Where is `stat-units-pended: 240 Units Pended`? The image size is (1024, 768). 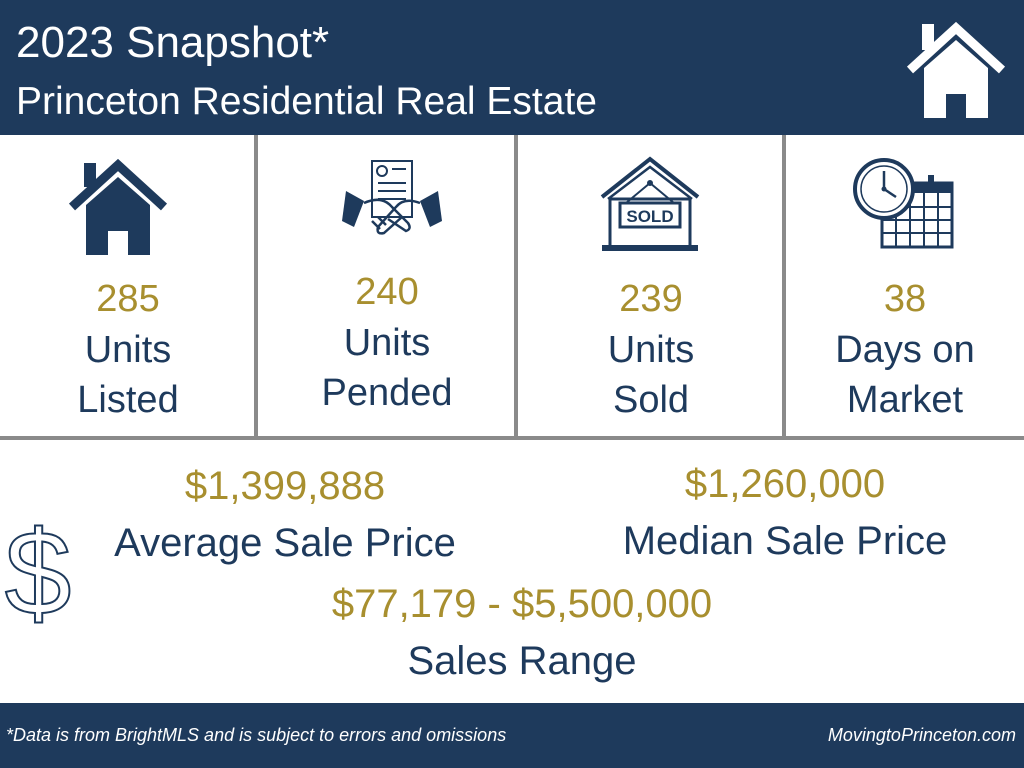 stat-units-pended: 240 Units Pended is located at coordinates (387, 286).